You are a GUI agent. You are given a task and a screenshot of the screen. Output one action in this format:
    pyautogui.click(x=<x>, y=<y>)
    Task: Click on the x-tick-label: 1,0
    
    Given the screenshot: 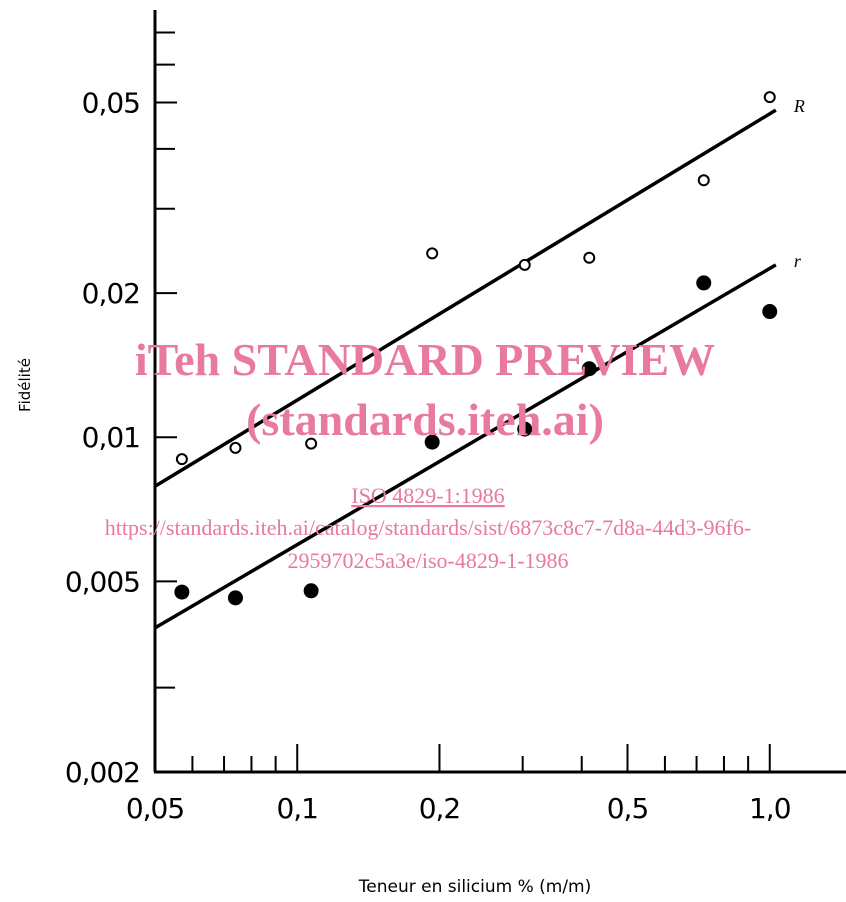 What is the action you would take?
    pyautogui.click(x=770, y=808)
    